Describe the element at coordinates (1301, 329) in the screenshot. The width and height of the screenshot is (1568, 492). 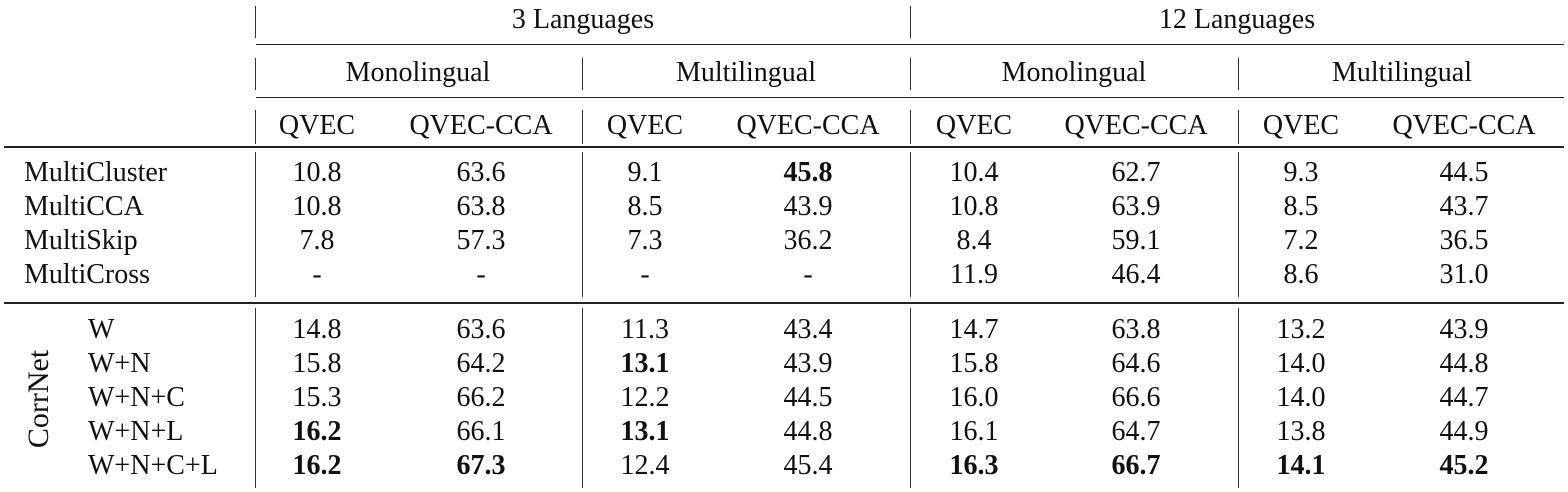
I see `score-cell: 13.2` at that location.